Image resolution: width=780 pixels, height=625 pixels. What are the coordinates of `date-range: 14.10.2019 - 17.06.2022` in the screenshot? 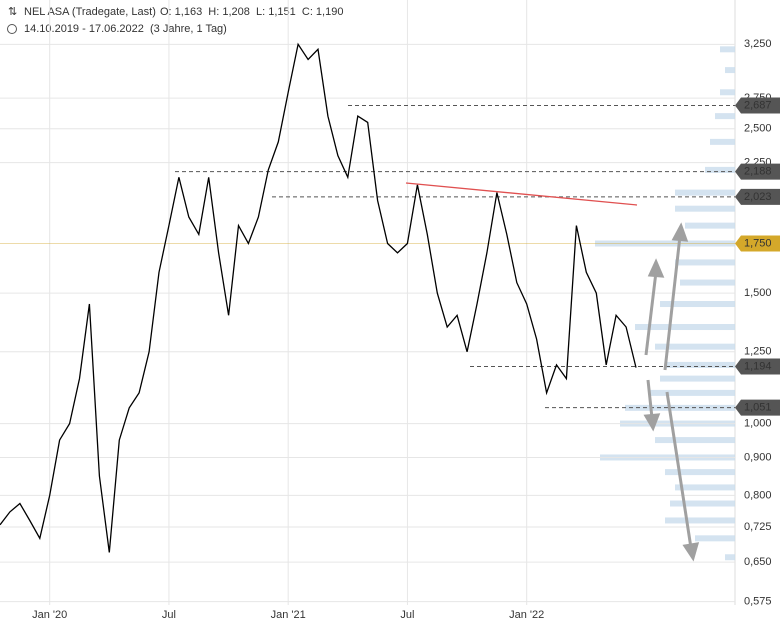 It's located at (84, 29).